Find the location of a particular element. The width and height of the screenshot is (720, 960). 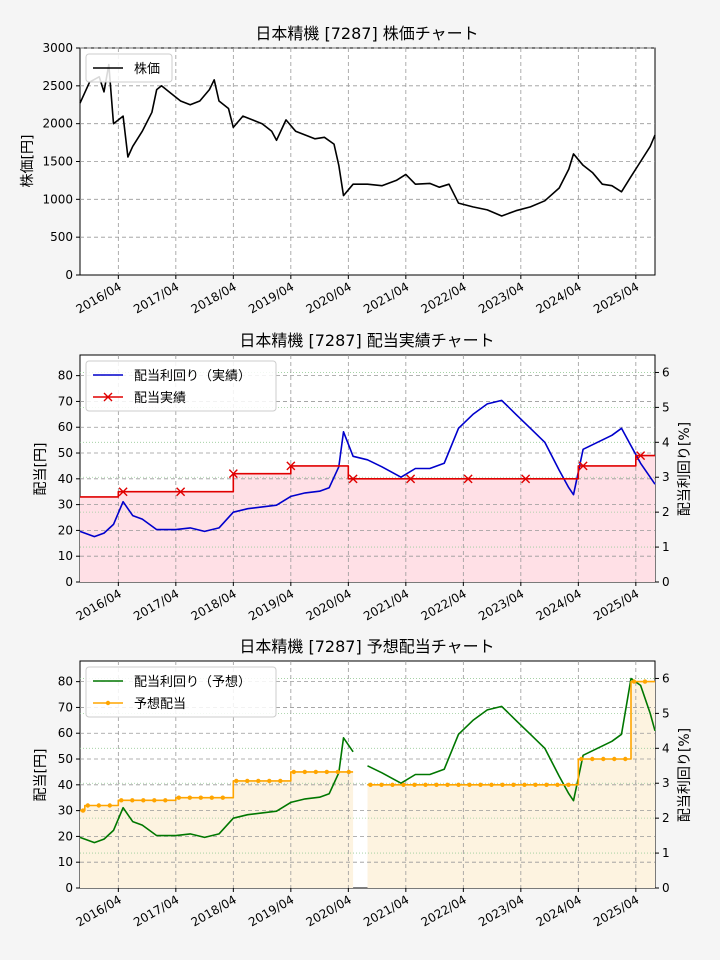

dividend-area is located at coordinates (367, 518).